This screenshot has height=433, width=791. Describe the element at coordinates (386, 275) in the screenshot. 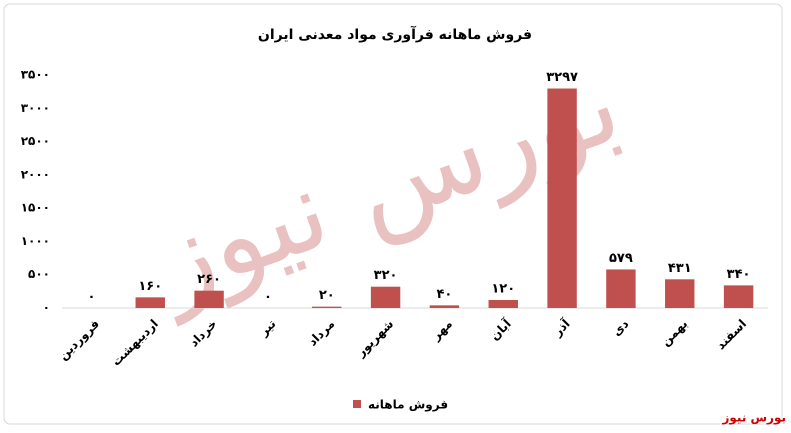

I see `value-label: ۳۲۰` at that location.